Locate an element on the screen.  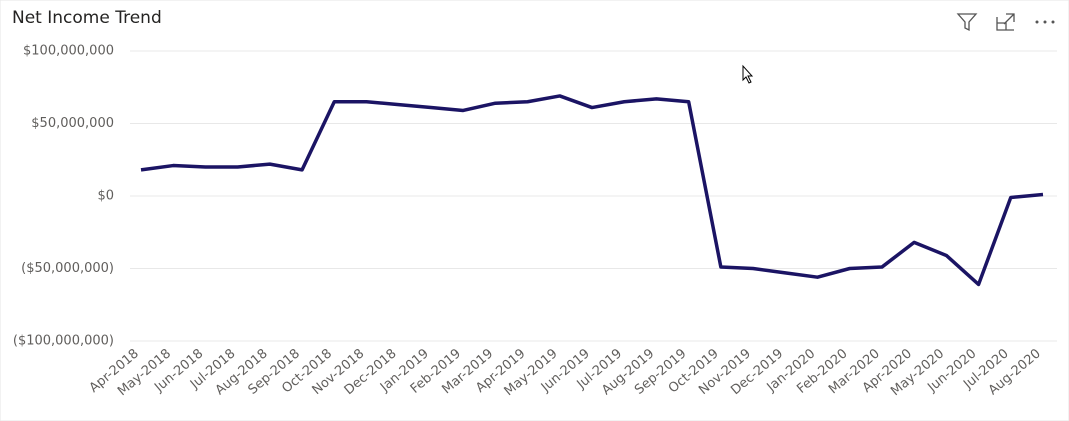
focus-icon is located at coordinates (1005, 22).